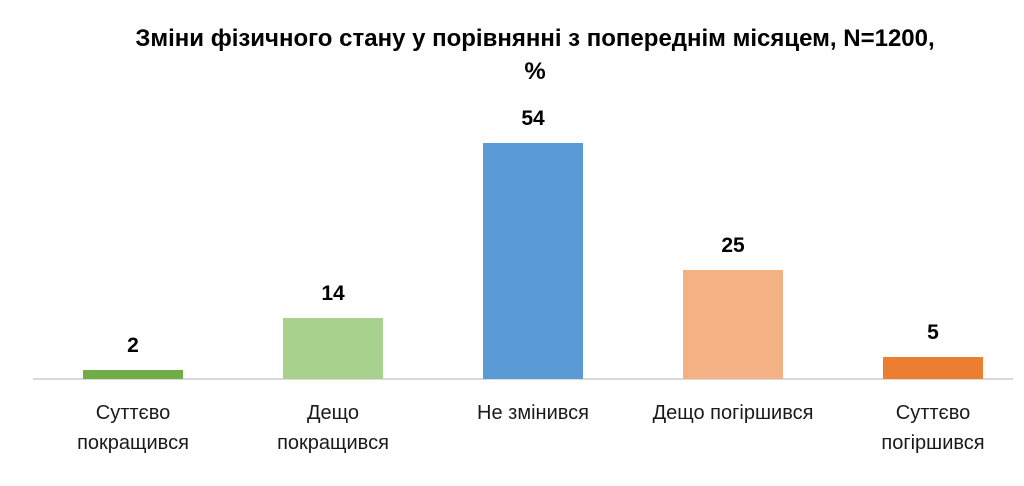 This screenshot has height=486, width=1024. Describe the element at coordinates (523, 379) in the screenshot. I see `x-axis-line` at that location.